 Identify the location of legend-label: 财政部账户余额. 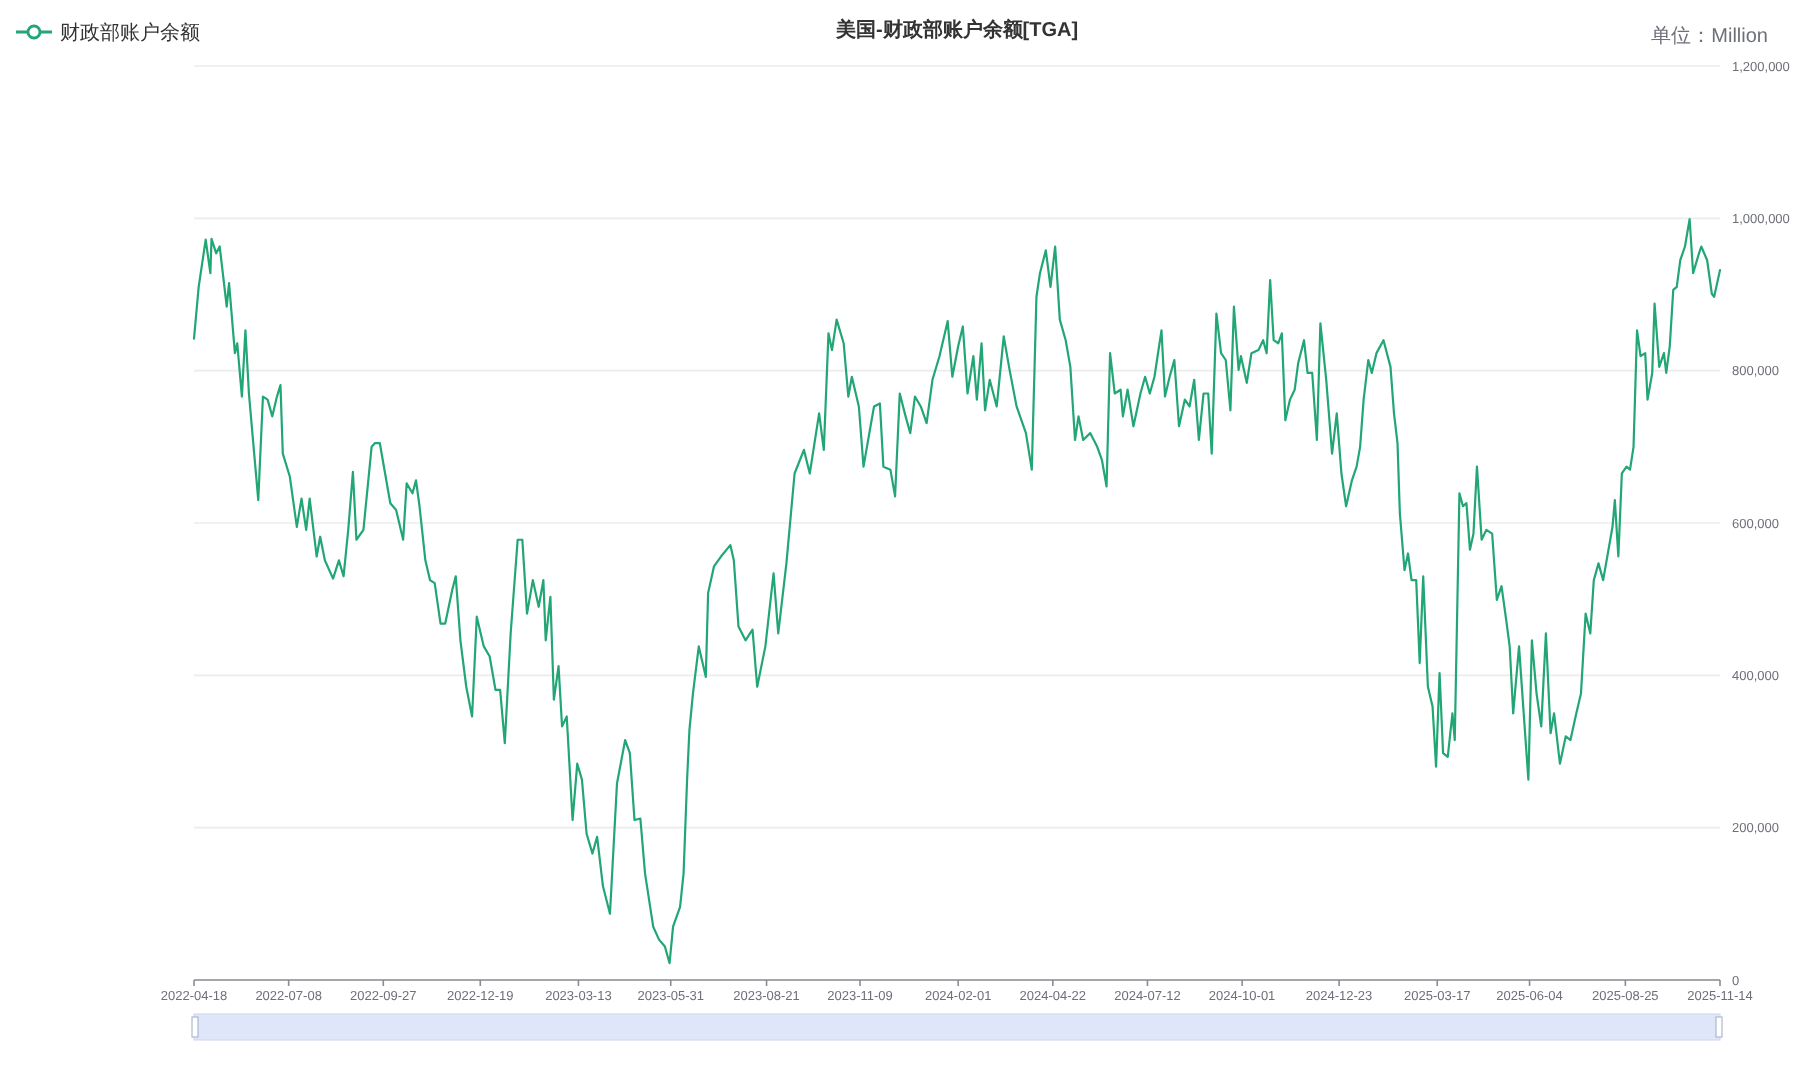
(130, 33).